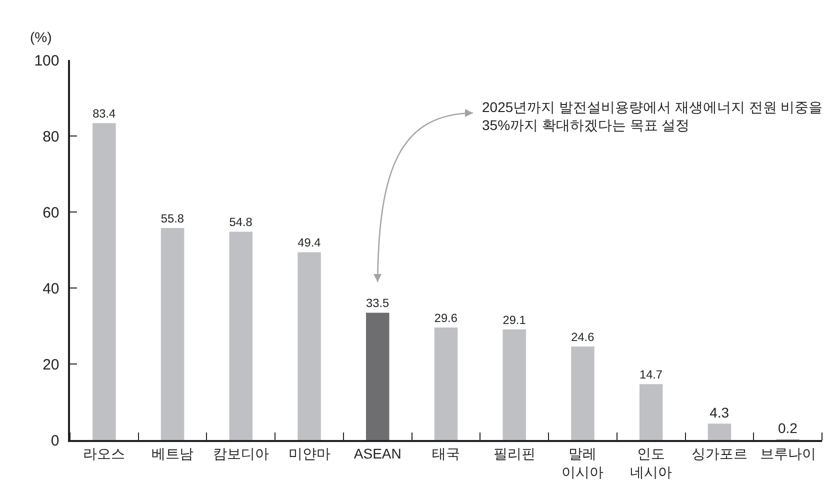  What do you see at coordinates (41, 37) in the screenshot?
I see `y-axis-title: (%)` at bounding box center [41, 37].